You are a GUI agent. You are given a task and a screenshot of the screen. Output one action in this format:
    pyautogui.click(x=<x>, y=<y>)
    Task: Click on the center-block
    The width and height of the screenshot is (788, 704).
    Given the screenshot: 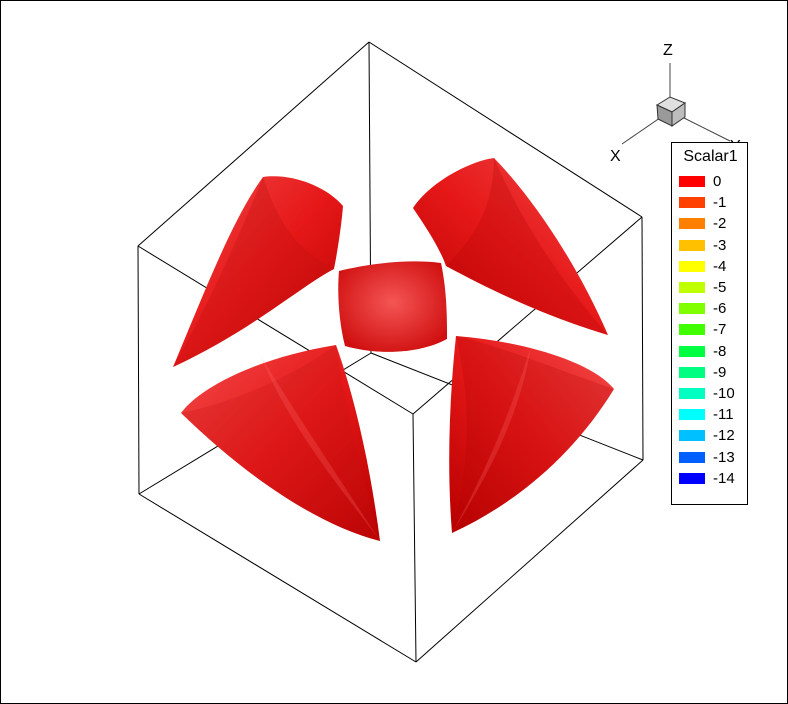 What is the action you would take?
    pyautogui.click(x=392, y=306)
    